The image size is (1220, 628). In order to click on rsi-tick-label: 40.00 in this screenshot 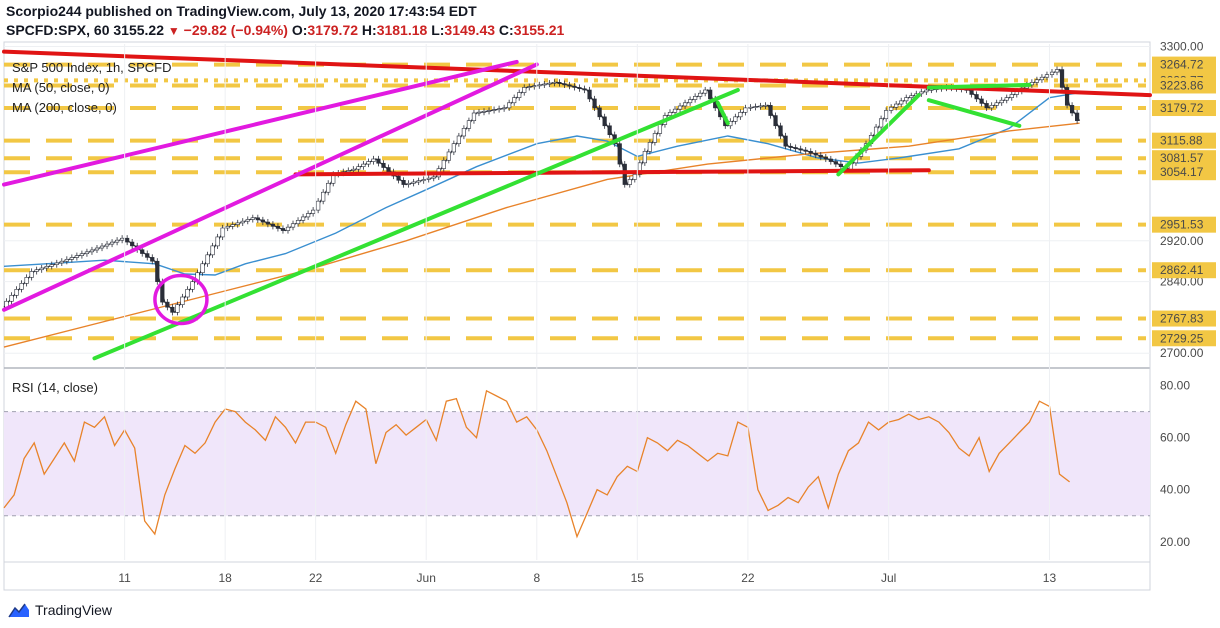, I will do `click(1175, 490)`.